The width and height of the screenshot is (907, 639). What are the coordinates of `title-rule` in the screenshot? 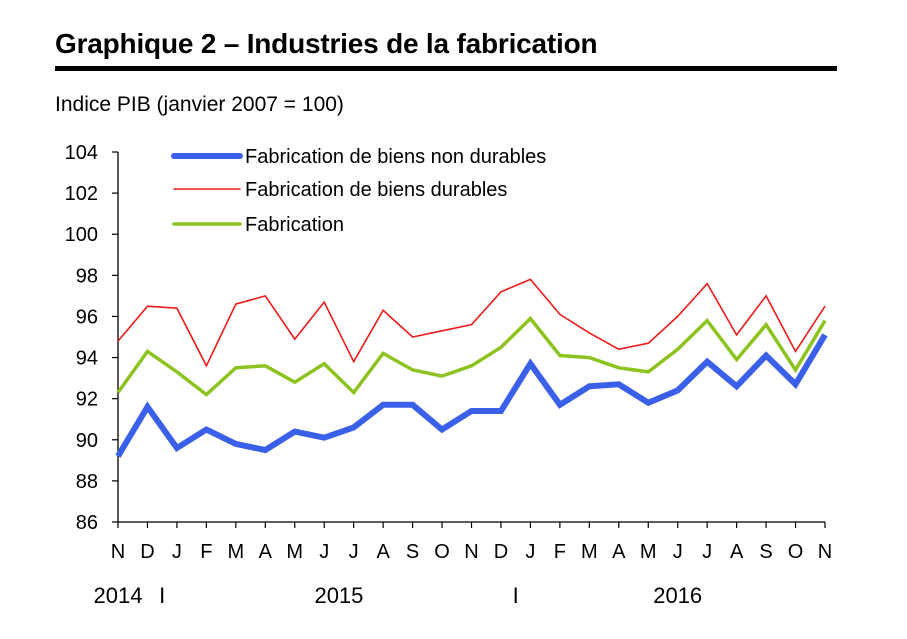 It's located at (446, 68).